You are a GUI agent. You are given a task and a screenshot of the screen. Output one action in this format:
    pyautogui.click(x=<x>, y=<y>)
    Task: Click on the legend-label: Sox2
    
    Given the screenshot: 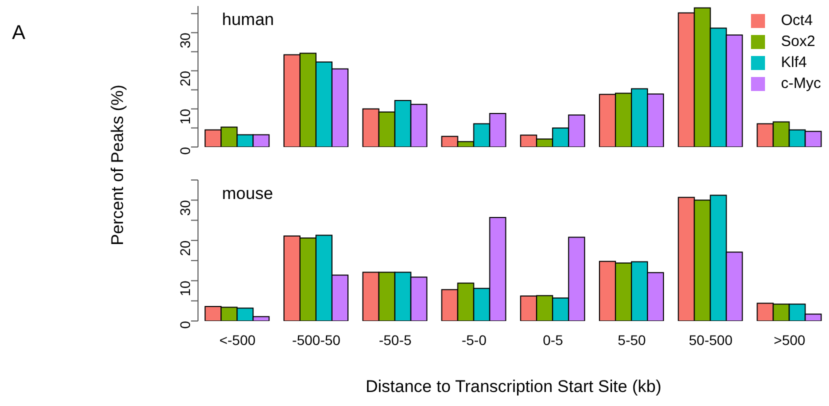 What is the action you would take?
    pyautogui.click(x=798, y=41)
    